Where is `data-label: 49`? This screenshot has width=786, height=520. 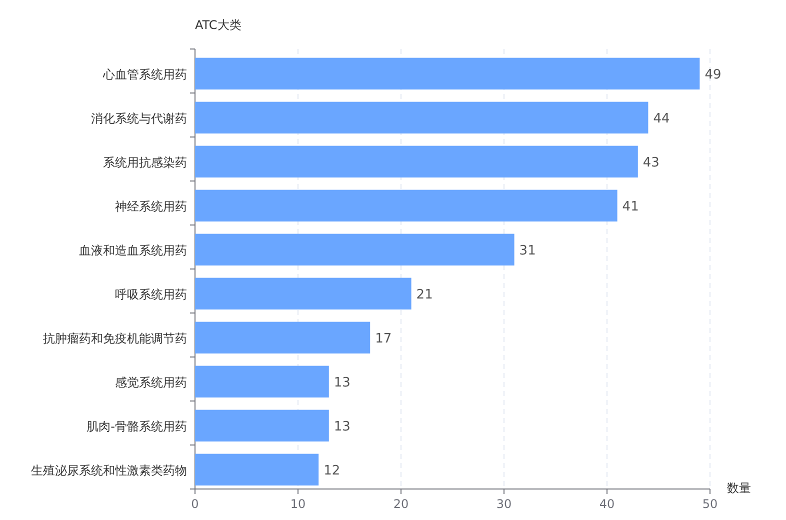
data-label: 49 is located at coordinates (713, 75).